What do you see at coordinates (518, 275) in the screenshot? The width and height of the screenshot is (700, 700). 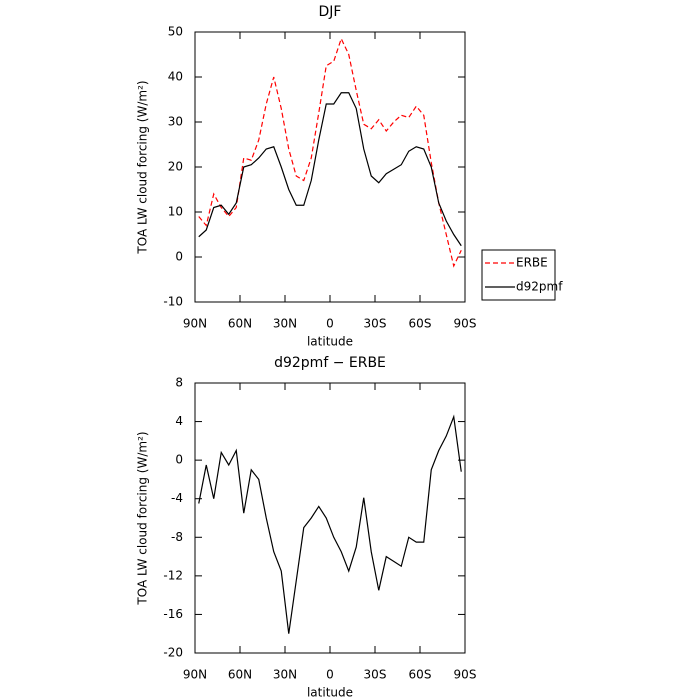 I see `legend-box` at bounding box center [518, 275].